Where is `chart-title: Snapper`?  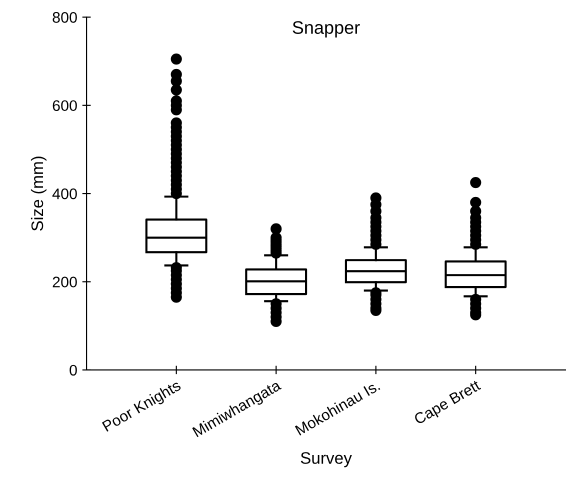
chart-title: Snapper is located at coordinates (326, 29).